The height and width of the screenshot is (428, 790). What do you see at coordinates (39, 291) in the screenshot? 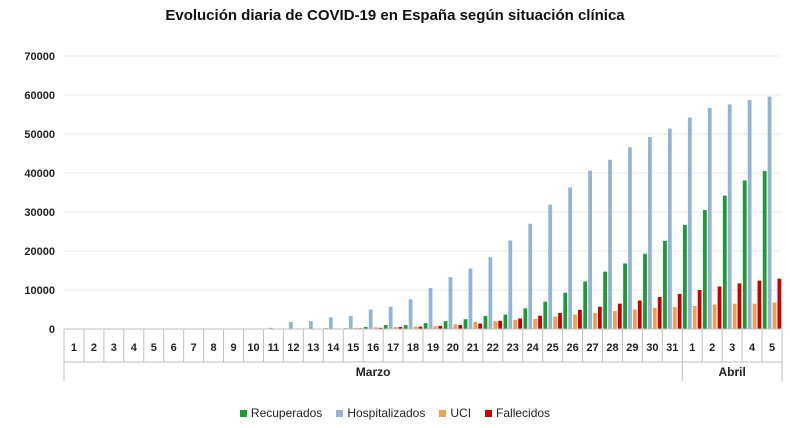
I see `y-tick-label: 10000` at bounding box center [39, 291].